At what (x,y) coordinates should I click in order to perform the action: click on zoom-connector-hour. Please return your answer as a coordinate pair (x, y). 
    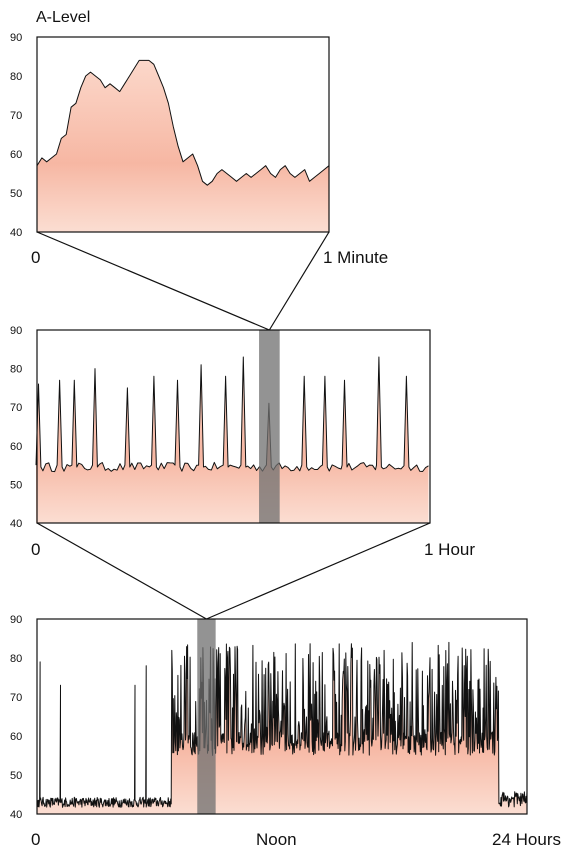
    Looking at the image, I should click on (233, 571).